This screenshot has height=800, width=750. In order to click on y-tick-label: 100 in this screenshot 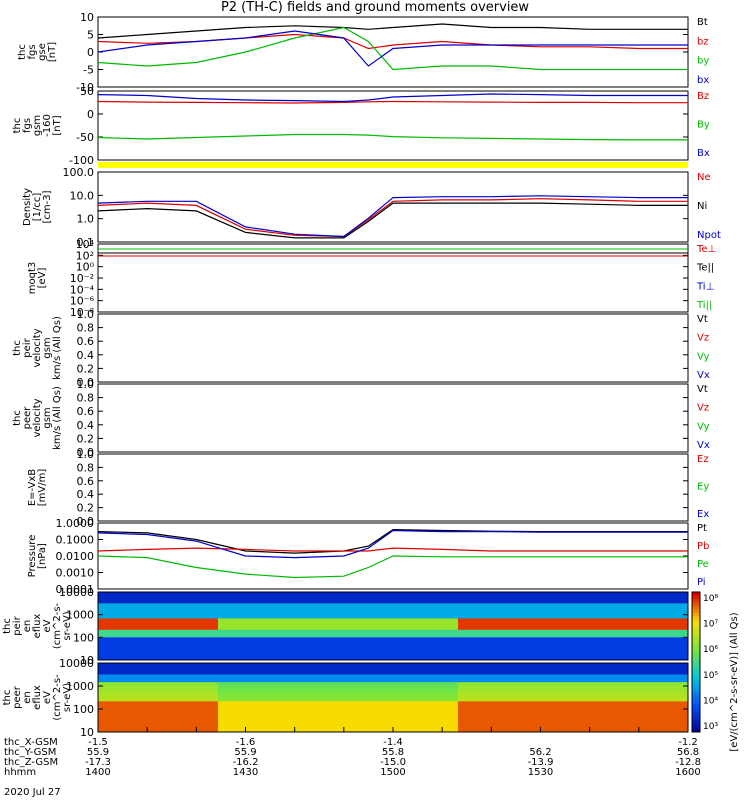, I will do `click(83, 709)`.